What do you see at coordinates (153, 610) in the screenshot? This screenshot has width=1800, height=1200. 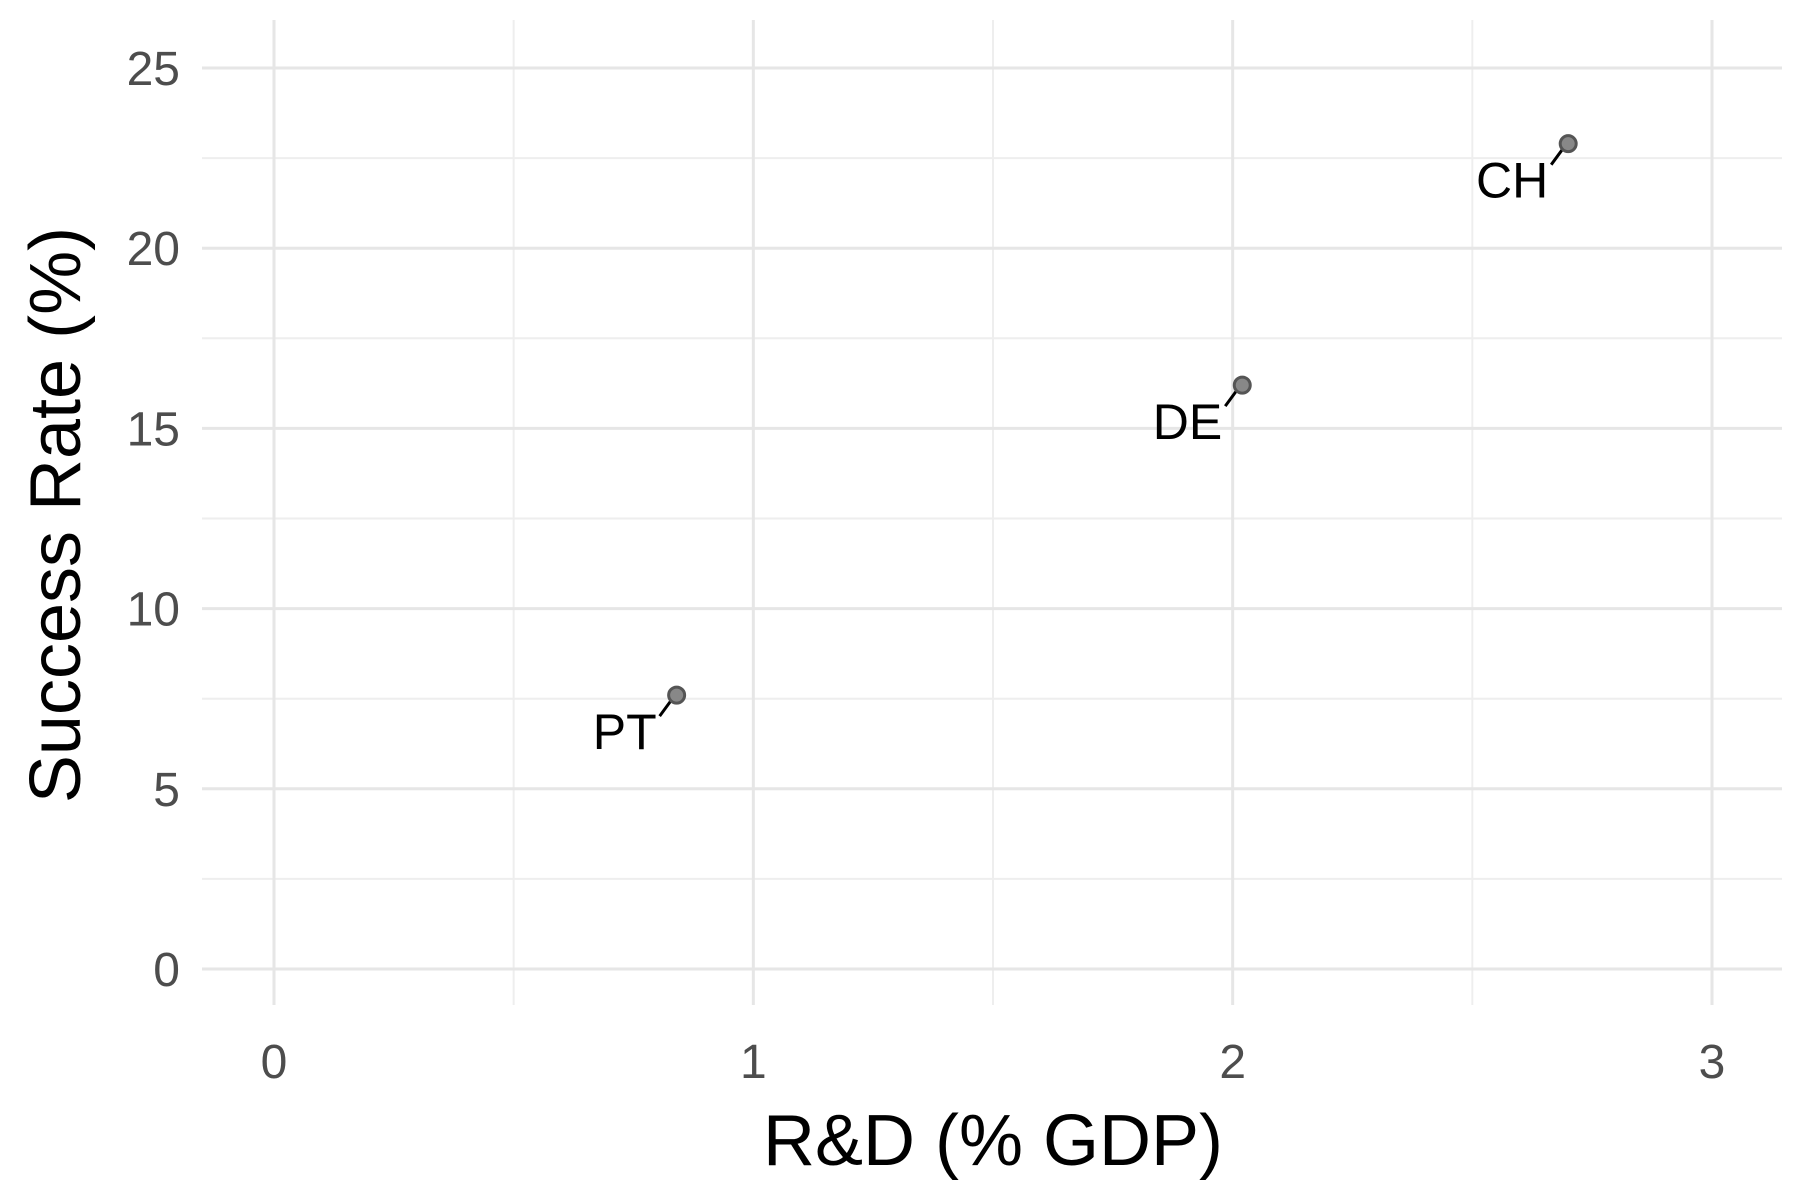 I see `y-tick-label: 10` at bounding box center [153, 610].